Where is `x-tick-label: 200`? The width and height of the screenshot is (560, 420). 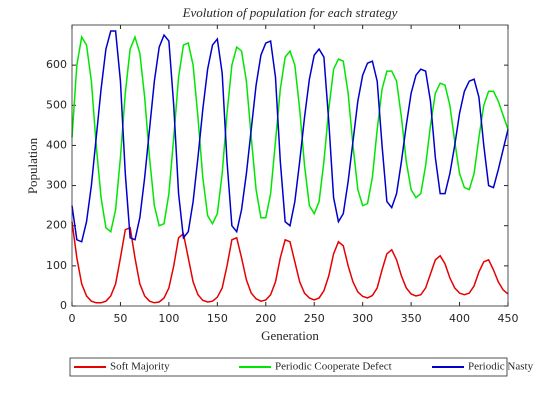
x-tick-label: 200 is located at coordinates (265, 318).